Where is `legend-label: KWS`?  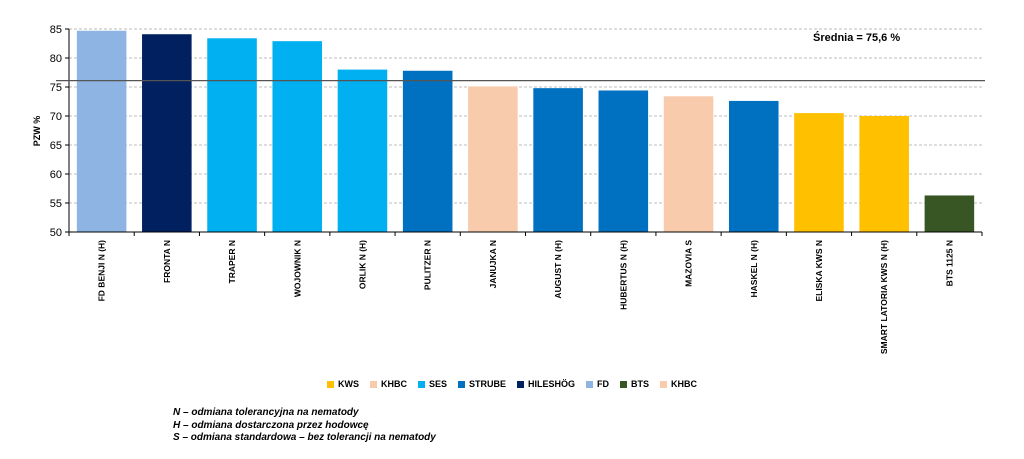 legend-label: KWS is located at coordinates (348, 384).